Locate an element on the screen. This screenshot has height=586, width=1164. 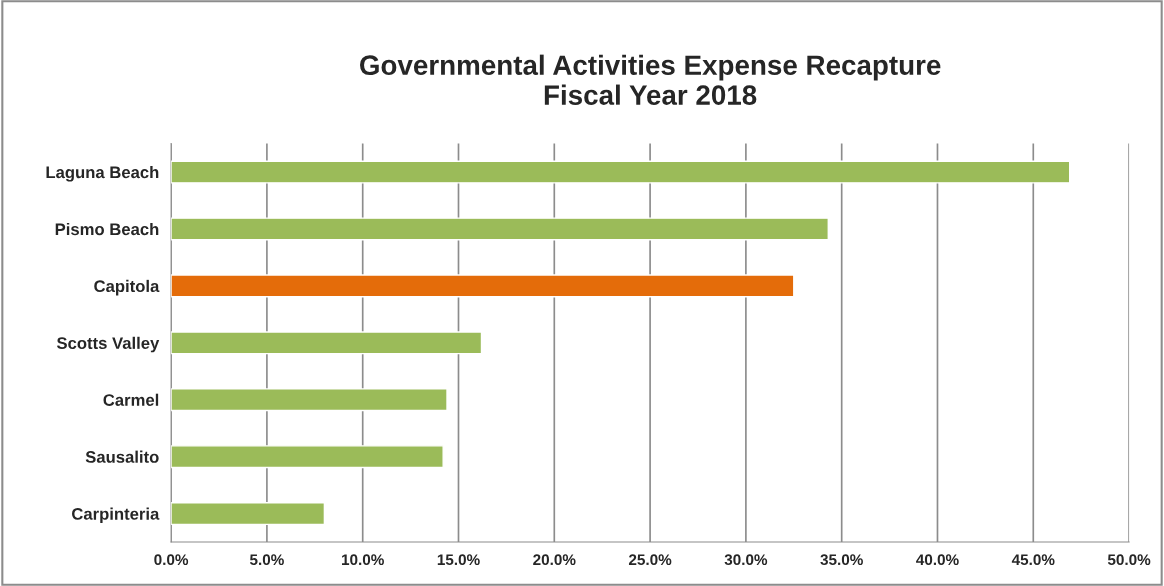
y-tick-label: Capitola is located at coordinates (127, 287).